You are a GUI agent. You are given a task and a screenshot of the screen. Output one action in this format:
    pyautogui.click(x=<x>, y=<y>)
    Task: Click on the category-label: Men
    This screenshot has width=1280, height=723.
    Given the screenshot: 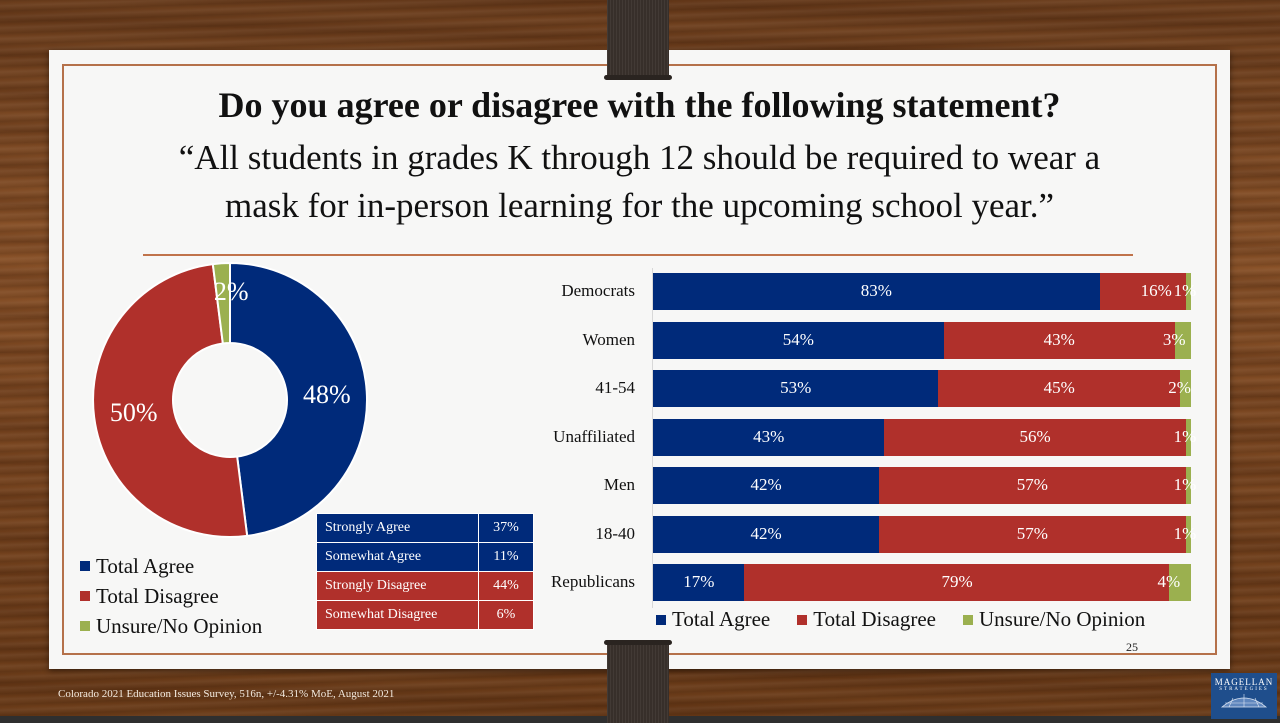 What is the action you would take?
    pyautogui.click(x=619, y=484)
    